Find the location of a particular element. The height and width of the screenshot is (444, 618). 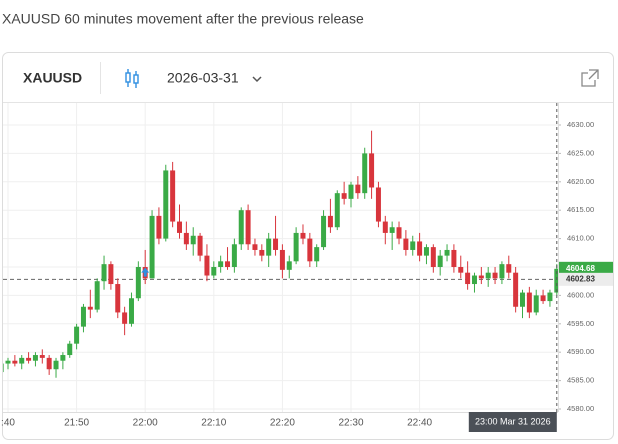

dropdown-chevron is located at coordinates (257, 79).